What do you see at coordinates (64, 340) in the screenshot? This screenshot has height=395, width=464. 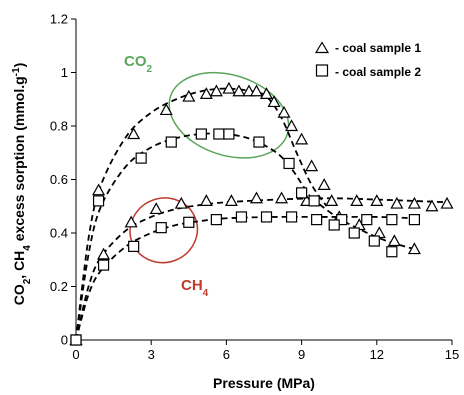 I see `y-tick-label: 0` at bounding box center [64, 340].